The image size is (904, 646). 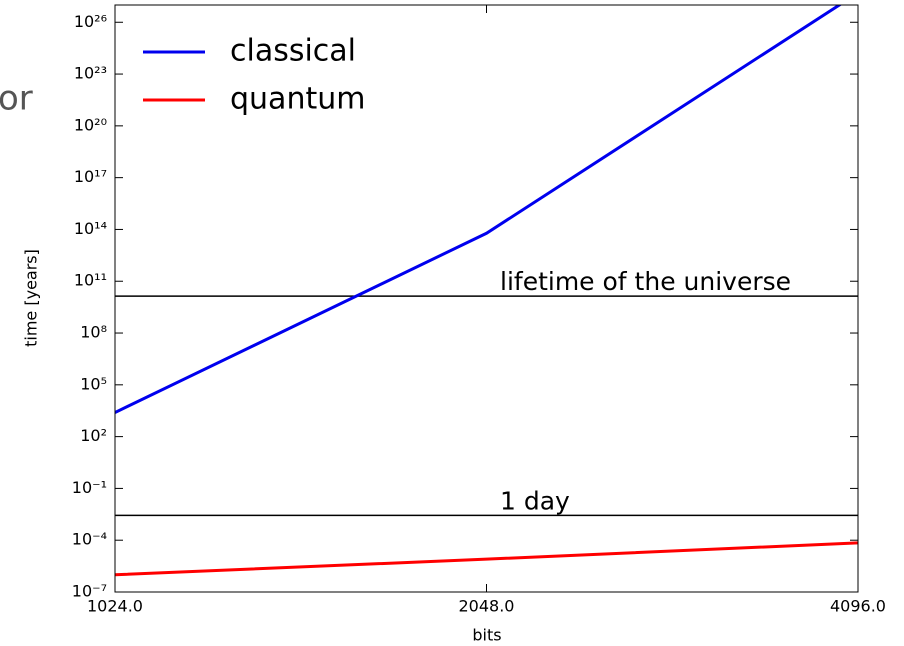 What do you see at coordinates (89, 487) in the screenshot?
I see `y-tick-label: 10⁻¹` at bounding box center [89, 487].